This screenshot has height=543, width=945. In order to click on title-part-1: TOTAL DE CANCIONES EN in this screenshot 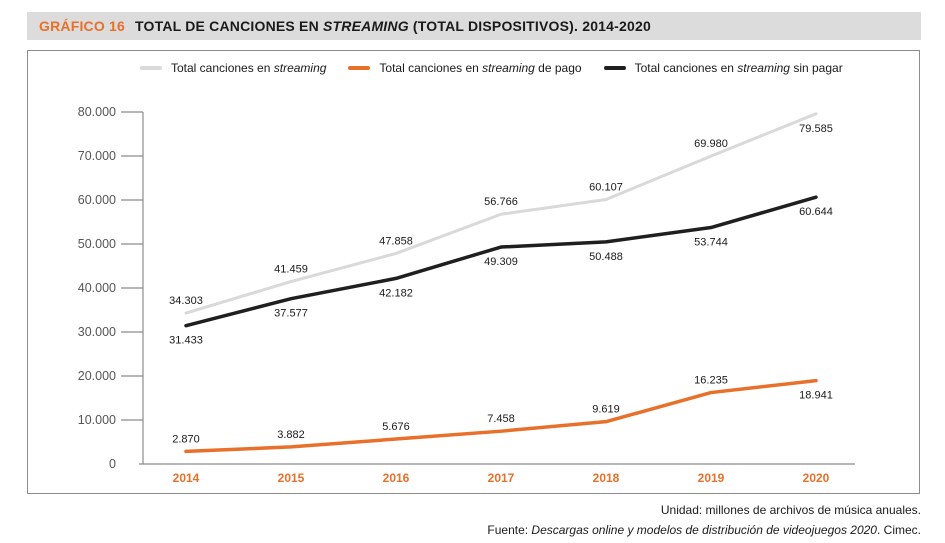, I will do `click(229, 26)`.